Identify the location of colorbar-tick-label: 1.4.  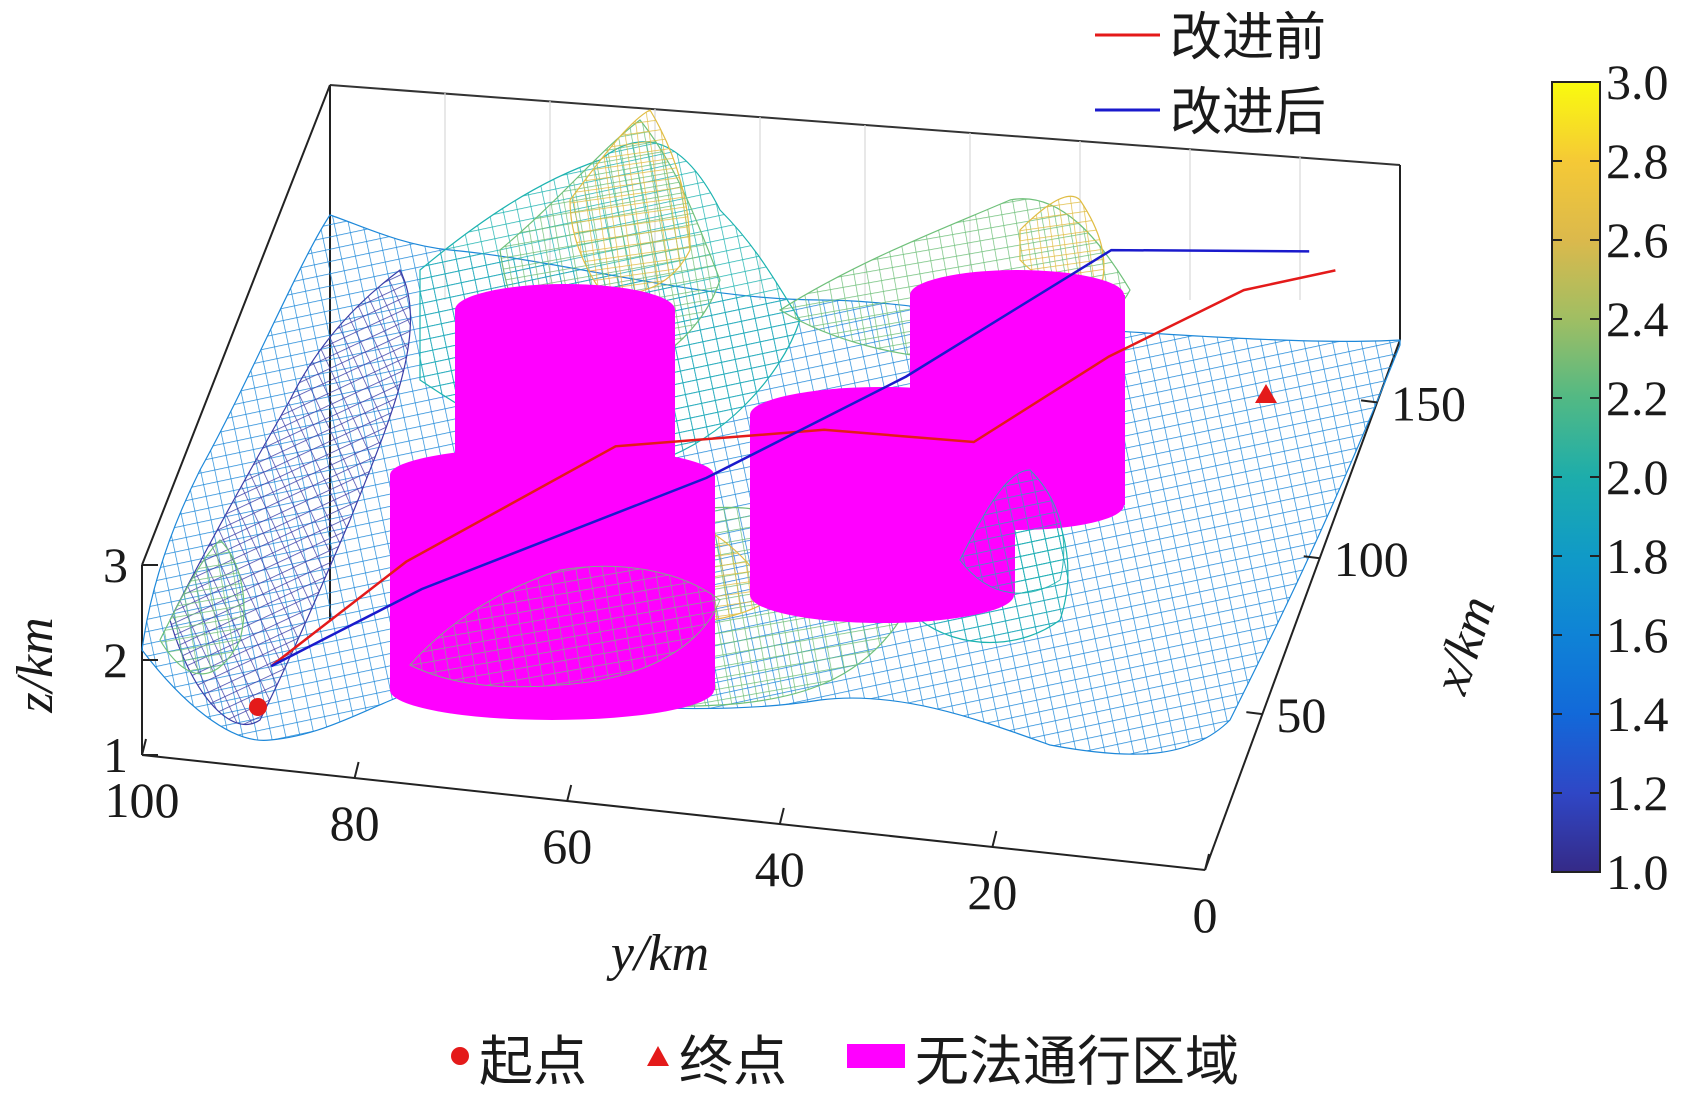
(1637, 714).